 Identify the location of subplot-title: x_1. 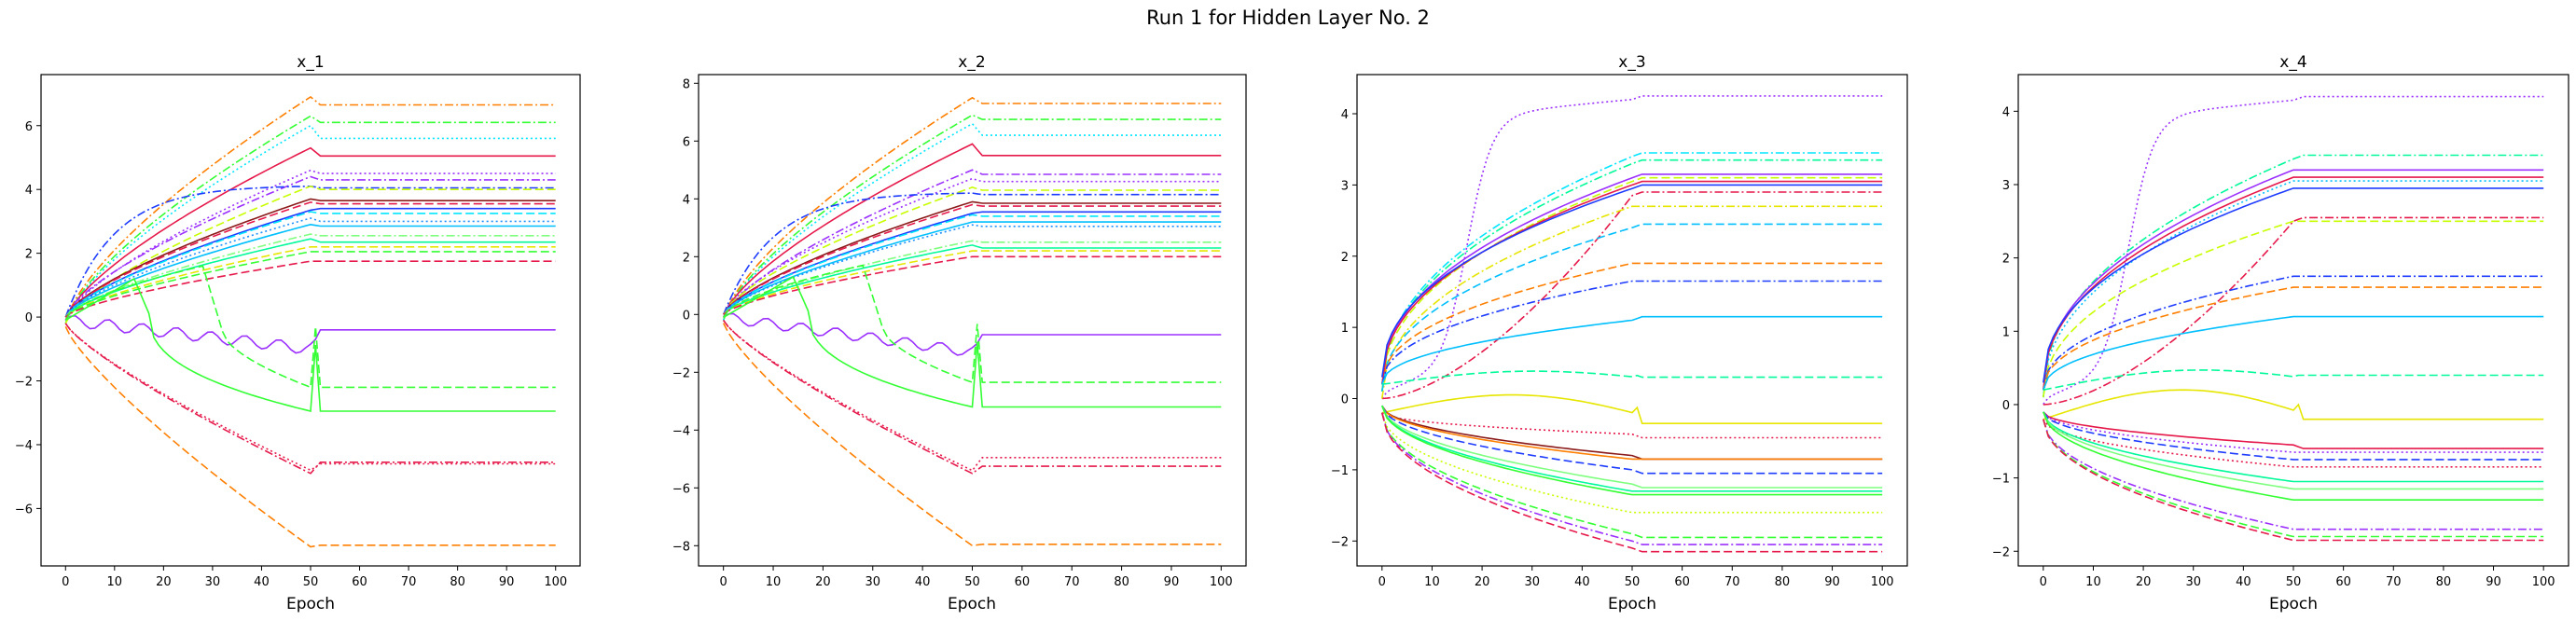
(310, 62).